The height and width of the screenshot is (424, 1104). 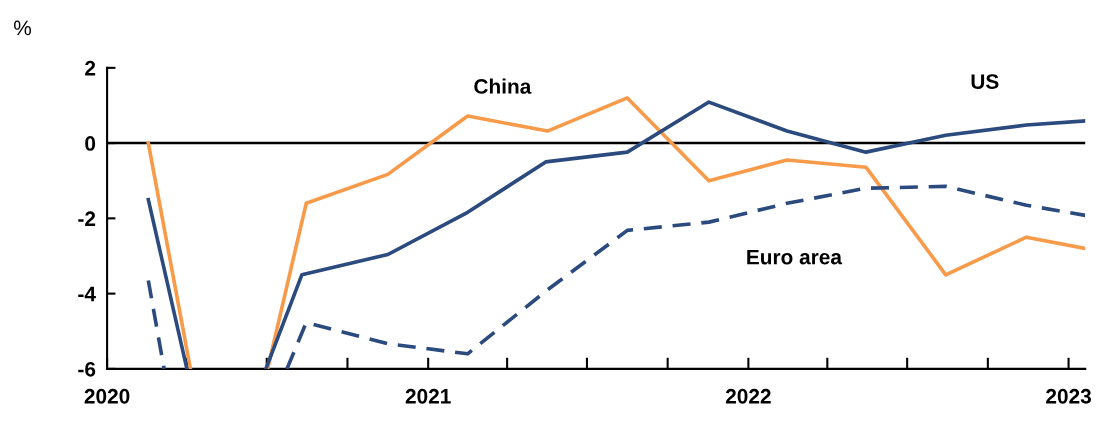 What do you see at coordinates (87, 369) in the screenshot?
I see `y-tick-label: -6` at bounding box center [87, 369].